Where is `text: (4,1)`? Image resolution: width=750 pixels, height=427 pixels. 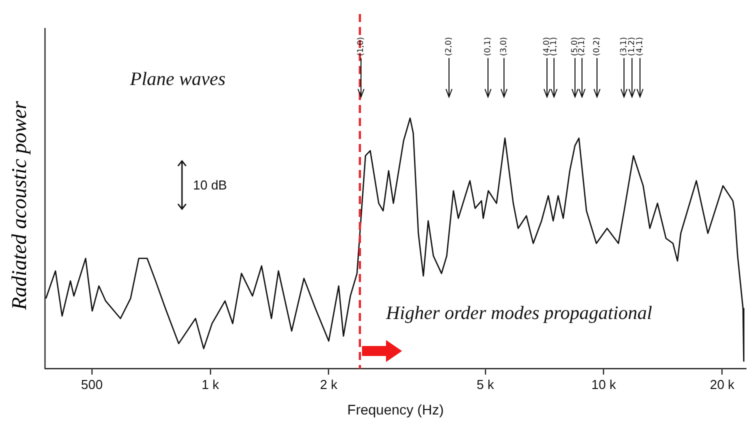
text: (4,1) is located at coordinates (639, 46).